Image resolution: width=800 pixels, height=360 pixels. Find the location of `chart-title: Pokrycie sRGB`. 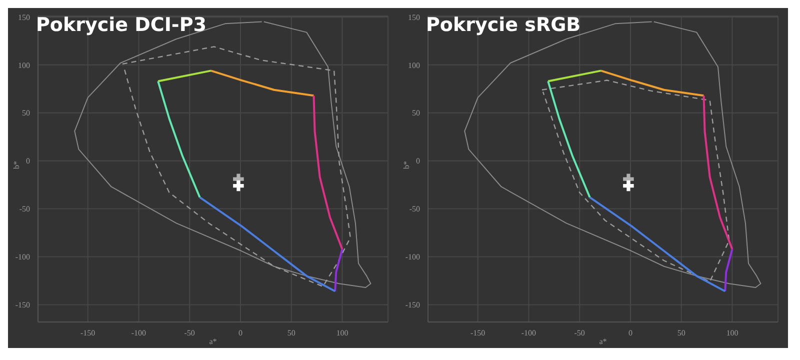

chart-title: Pokrycie sRGB is located at coordinates (503, 25).